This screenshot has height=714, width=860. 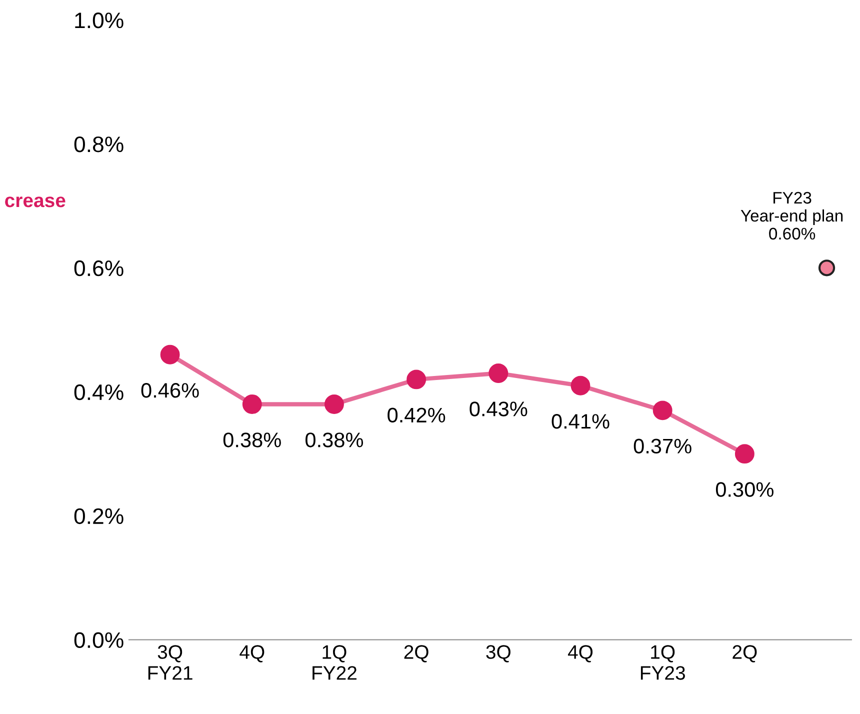 I want to click on x-tick-label: 3Q, so click(x=498, y=653).